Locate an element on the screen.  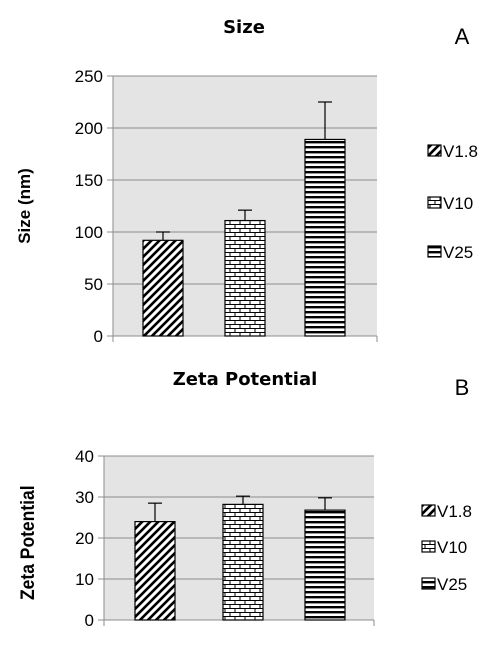
chart-title: Size is located at coordinates (244, 27).